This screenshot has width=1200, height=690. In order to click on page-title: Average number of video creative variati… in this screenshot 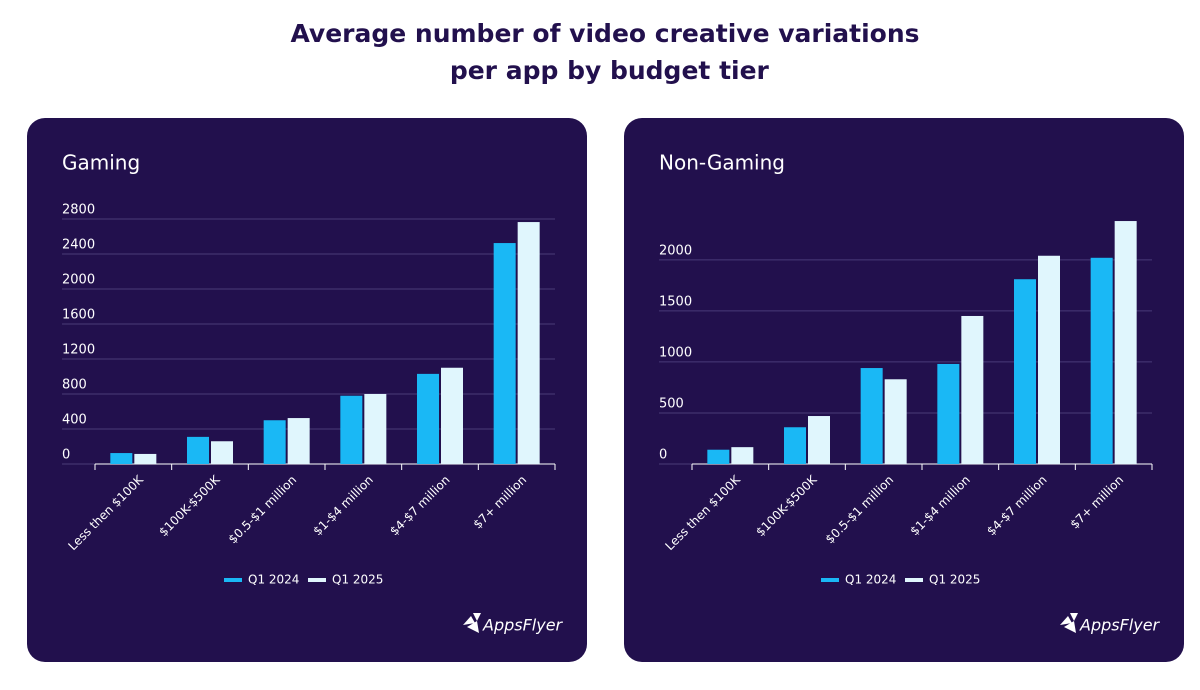, I will do `click(604, 52)`.